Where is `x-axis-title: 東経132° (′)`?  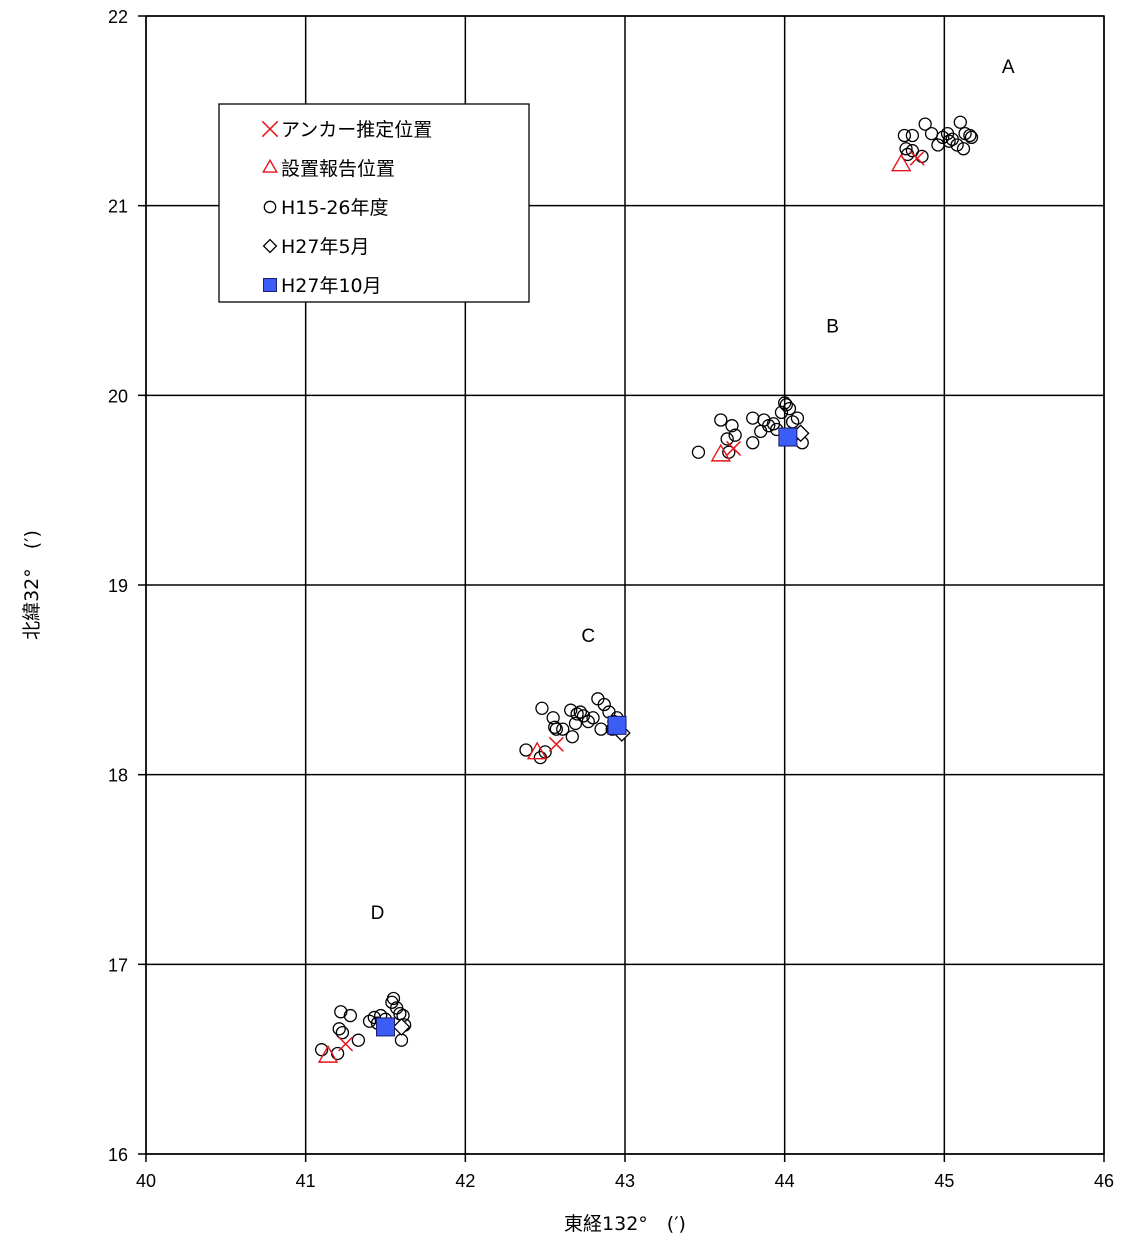
x-axis-title: 東経132° (′) is located at coordinates (625, 1224).